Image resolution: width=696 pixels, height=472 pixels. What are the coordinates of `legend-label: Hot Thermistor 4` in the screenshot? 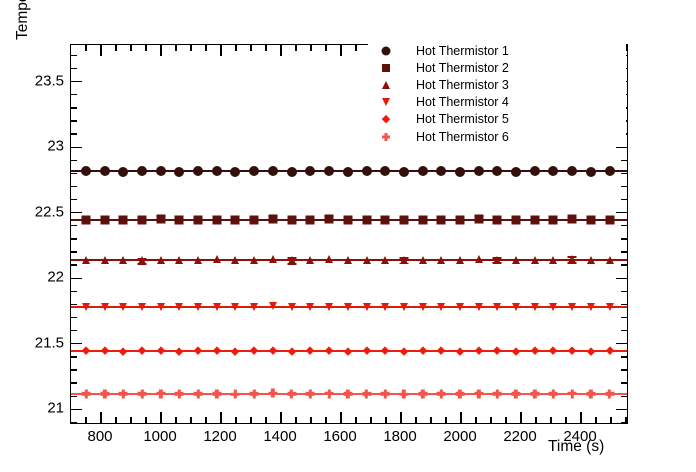 It's located at (462, 102).